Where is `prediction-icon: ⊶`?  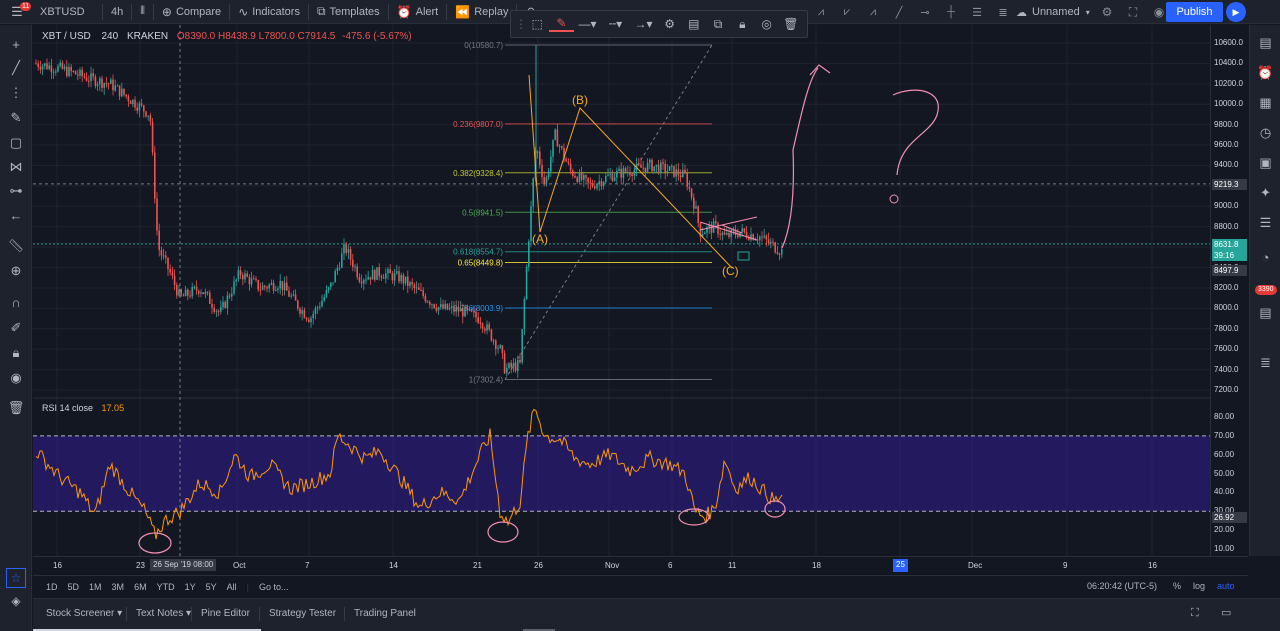 prediction-icon: ⊶ is located at coordinates (16, 190).